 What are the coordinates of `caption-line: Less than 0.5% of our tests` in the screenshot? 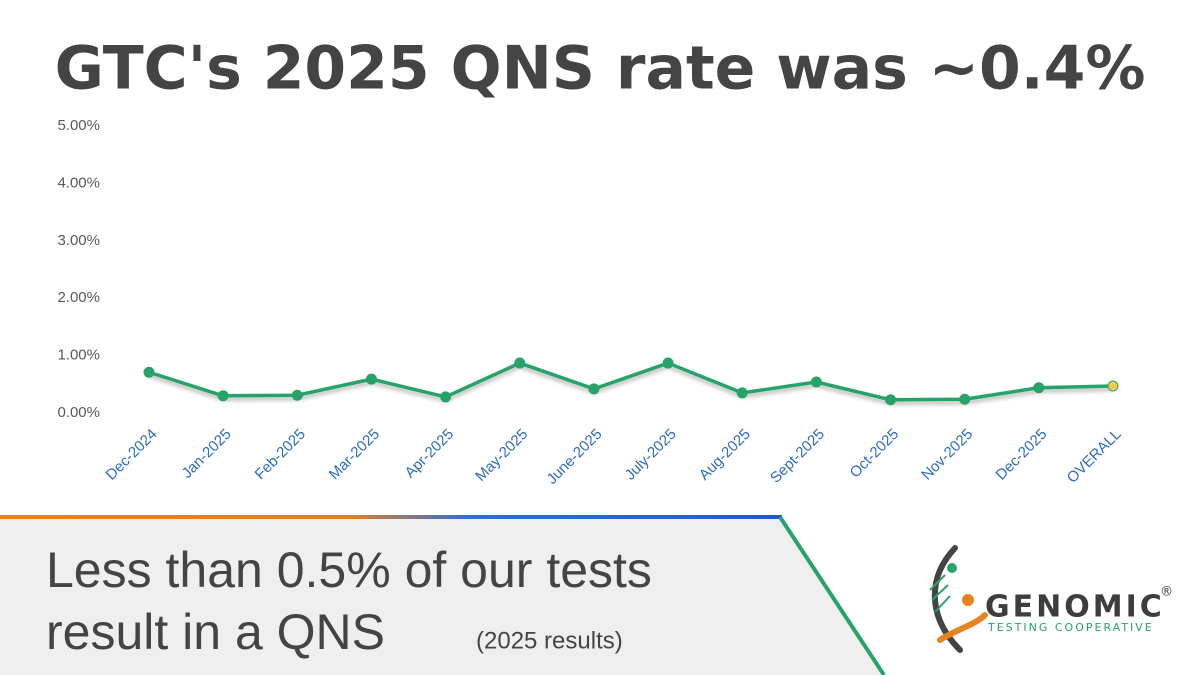 It's located at (349, 570).